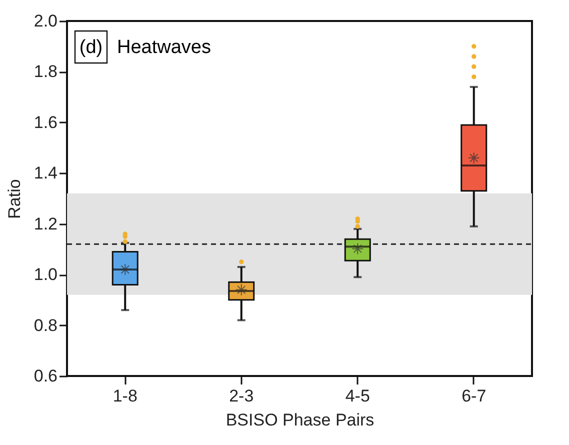 The width and height of the screenshot is (569, 445). What do you see at coordinates (474, 396) in the screenshot?
I see `x-tick-label: 6-7` at bounding box center [474, 396].